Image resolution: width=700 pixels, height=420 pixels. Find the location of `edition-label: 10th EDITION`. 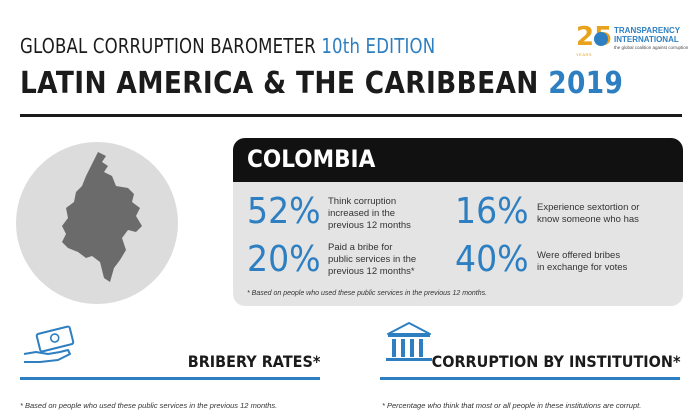

edition-label: 10th EDITION is located at coordinates (378, 46).